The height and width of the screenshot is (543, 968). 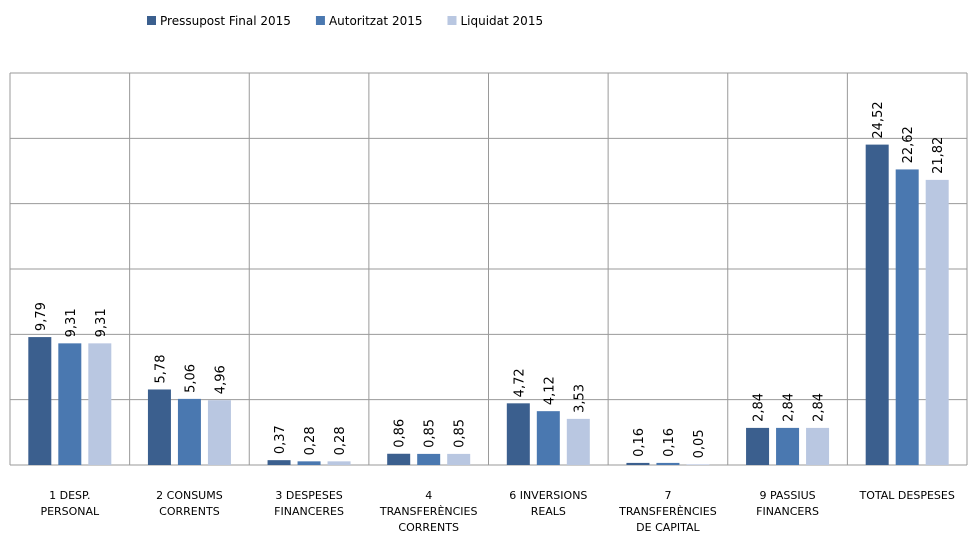 I want to click on x-tick-label: 6 INVERSIONS REALS, so click(x=548, y=503).